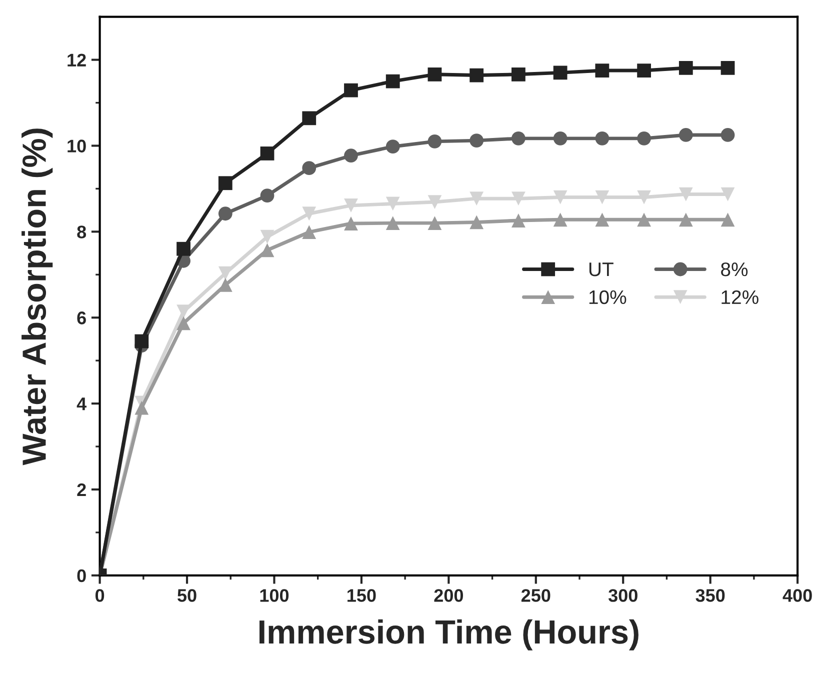 This screenshot has height=673, width=818. Describe the element at coordinates (740, 297) in the screenshot. I see `legend-label: 12%` at that location.